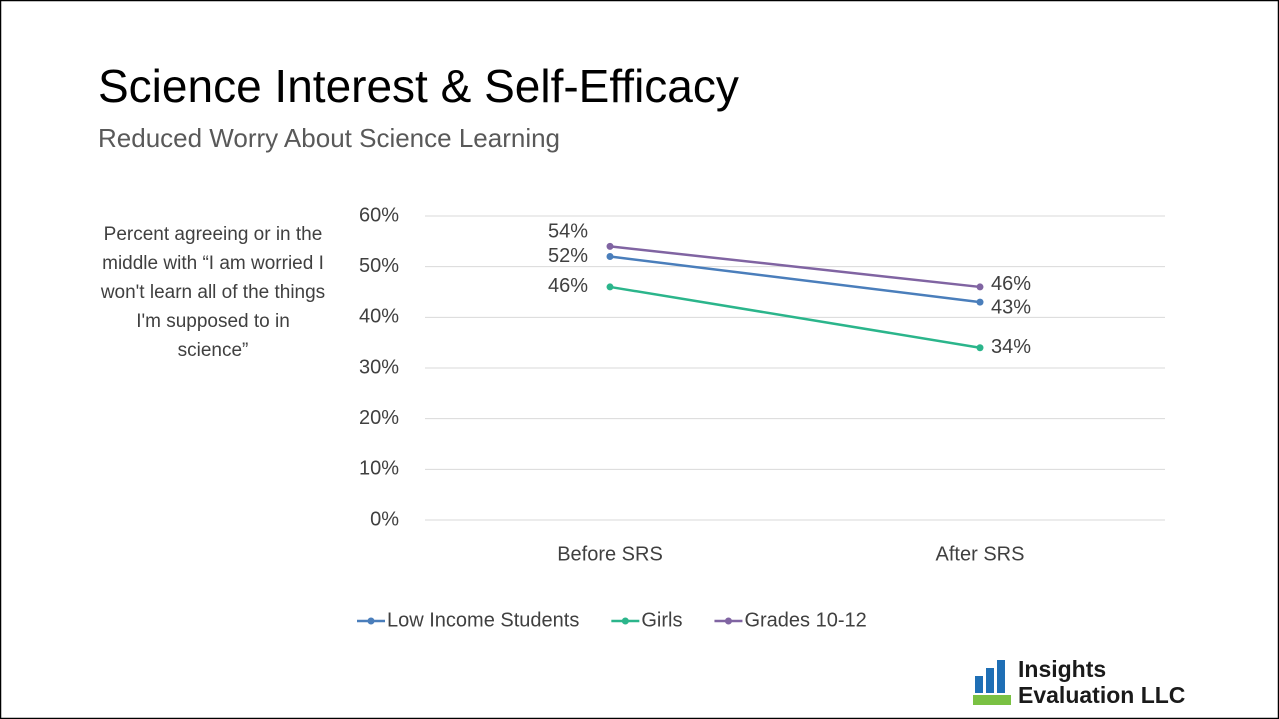  Describe the element at coordinates (1062, 669) in the screenshot. I see `logo-text: Insights` at that location.